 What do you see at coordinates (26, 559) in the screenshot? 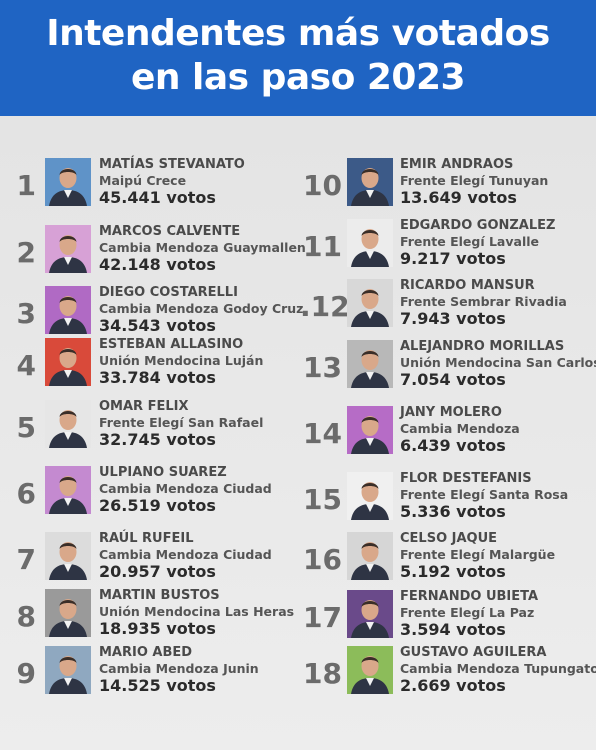
I see `rank-number: 7` at bounding box center [26, 559].